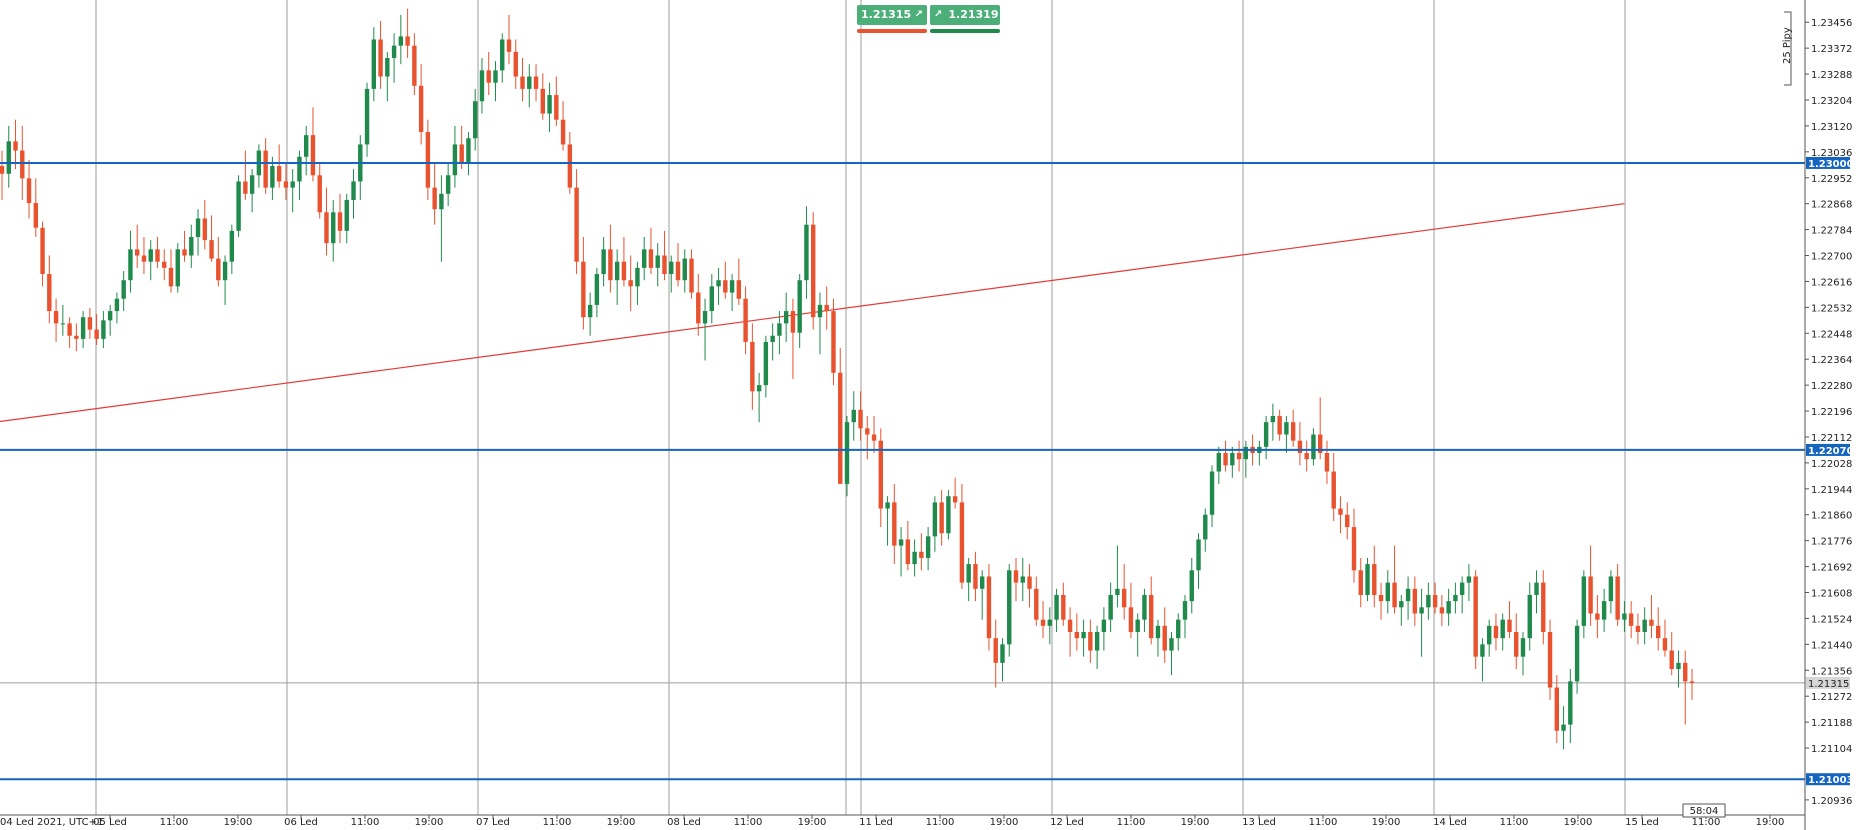 This screenshot has height=830, width=1858. Describe the element at coordinates (301, 822) in the screenshot. I see `x-tick-label: 06 Led` at that location.